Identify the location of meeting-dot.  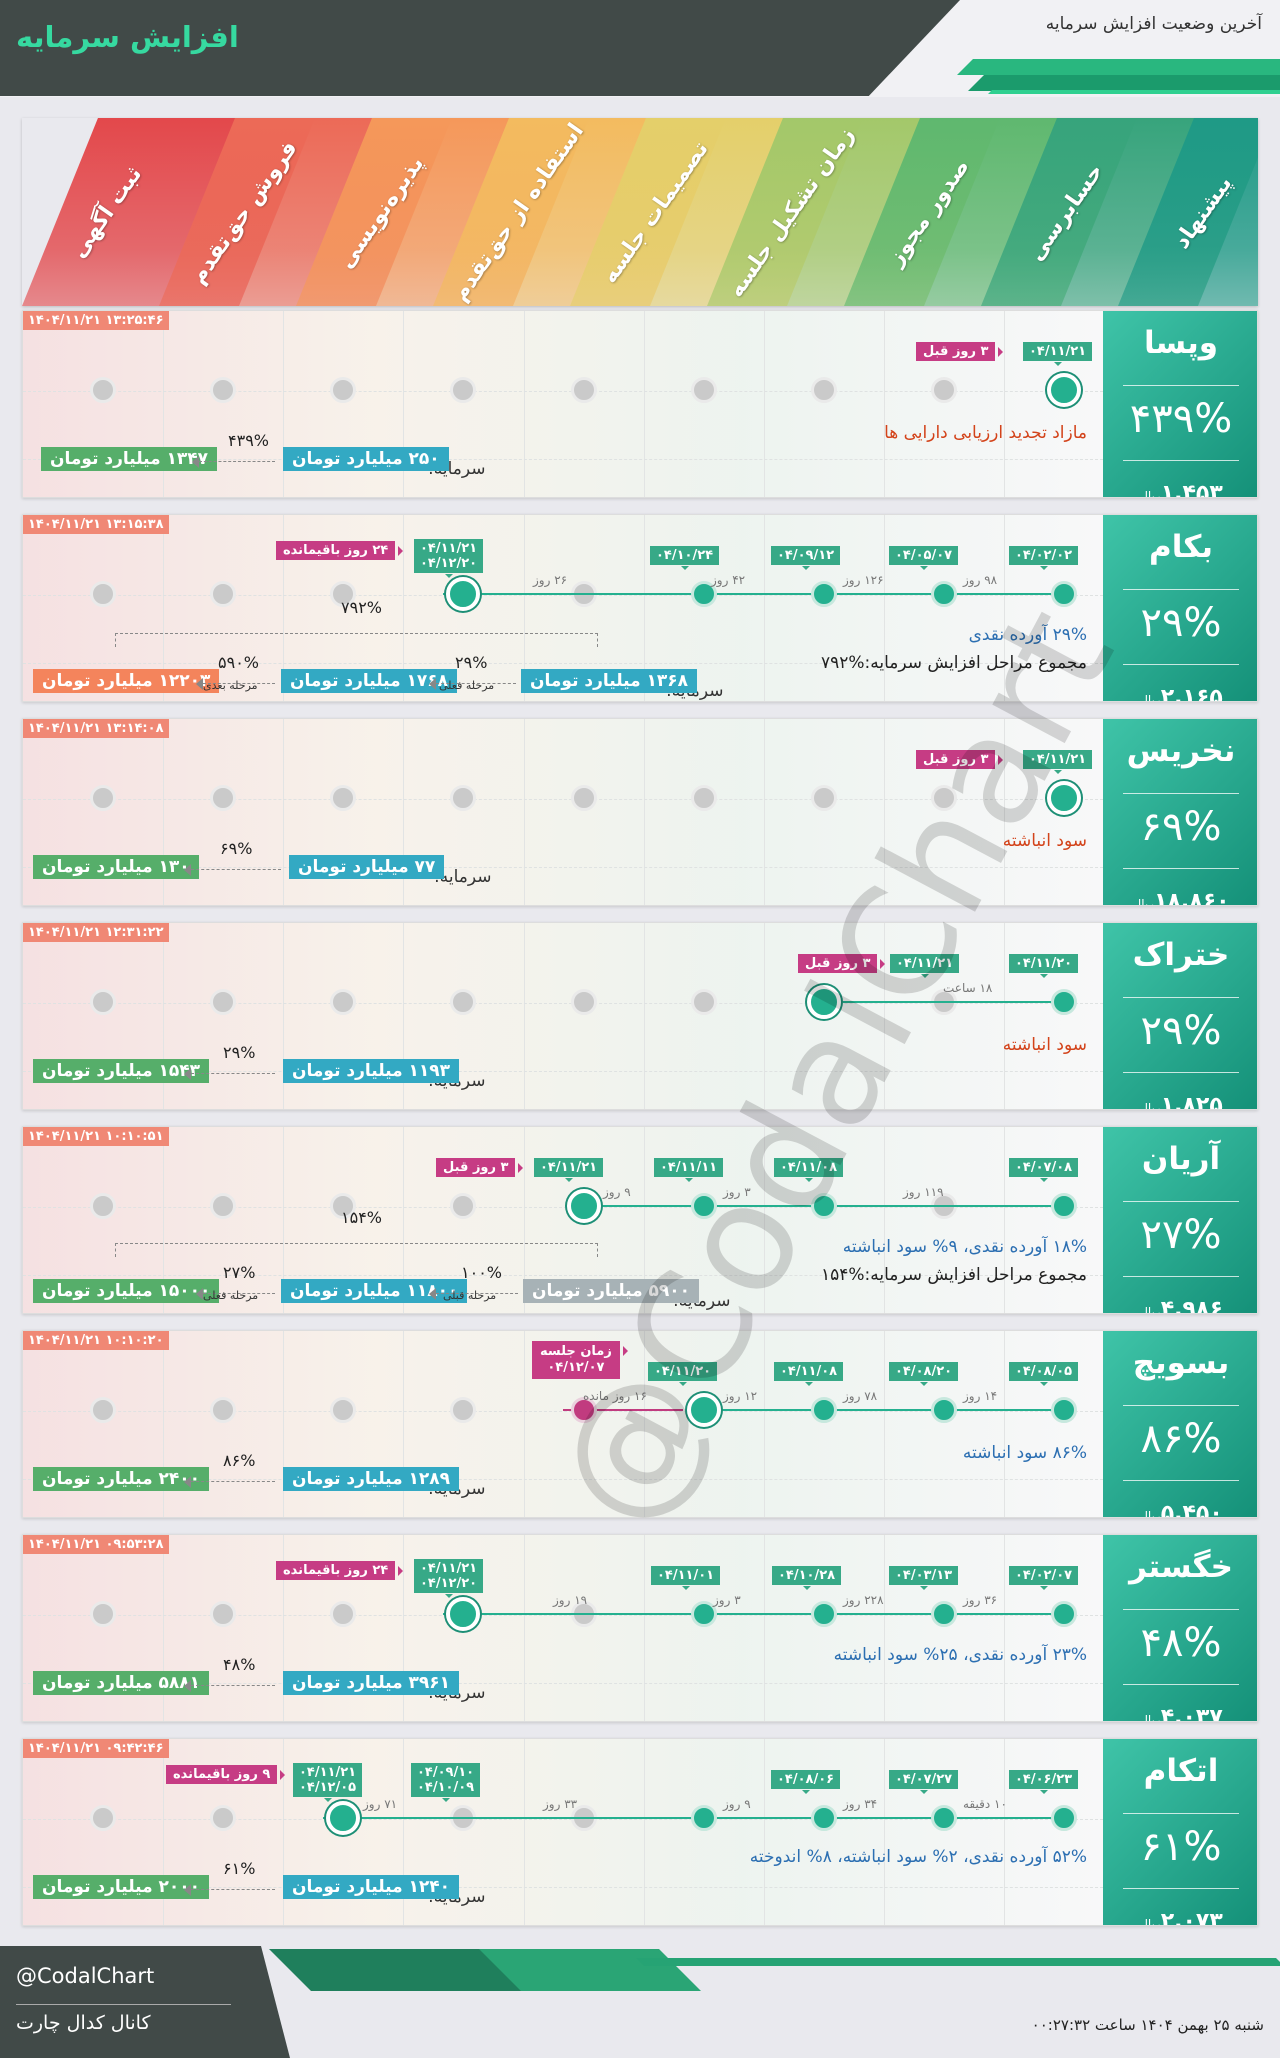
(584, 1410).